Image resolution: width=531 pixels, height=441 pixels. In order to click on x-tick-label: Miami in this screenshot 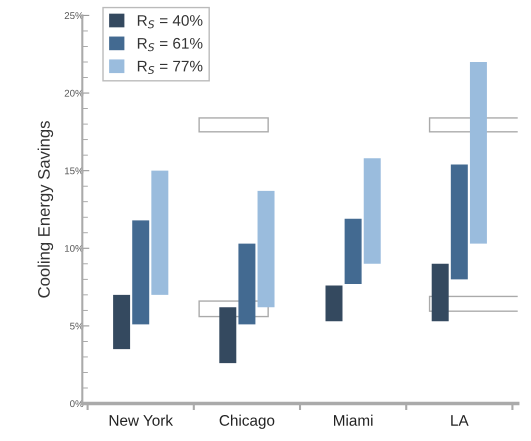, I will do `click(353, 420)`.